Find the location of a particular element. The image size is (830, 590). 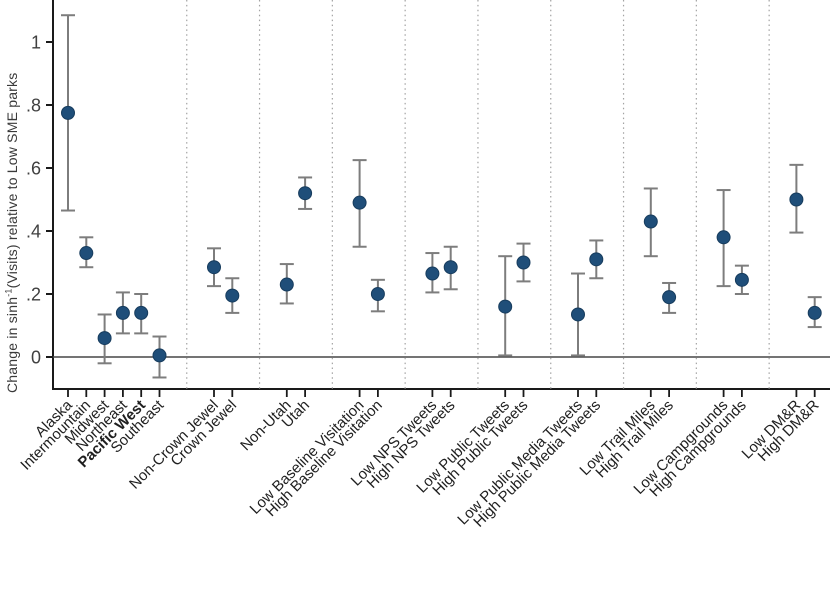

y-axis-title-superscript: -1 is located at coordinates (8, 292).